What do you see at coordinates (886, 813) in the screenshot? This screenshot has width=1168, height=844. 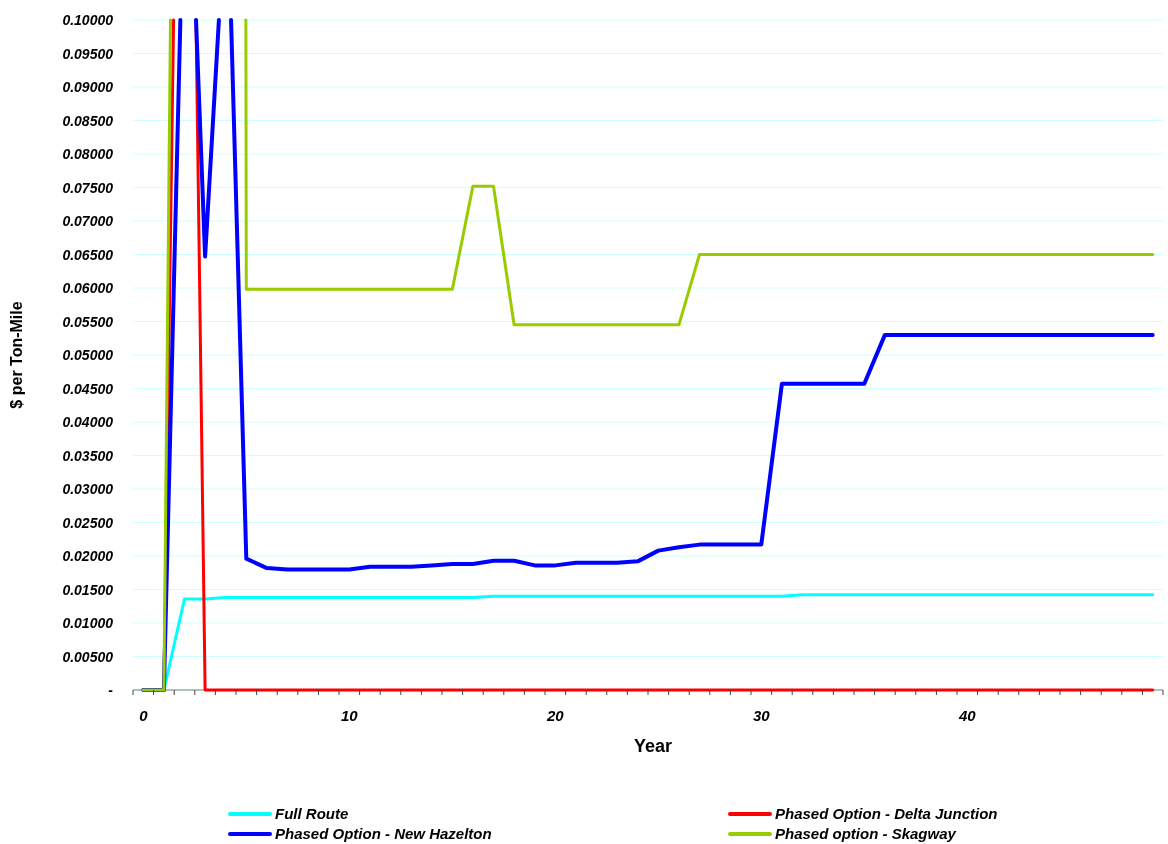 I see `legend-label: Phased Option - Delta Junction` at bounding box center [886, 813].